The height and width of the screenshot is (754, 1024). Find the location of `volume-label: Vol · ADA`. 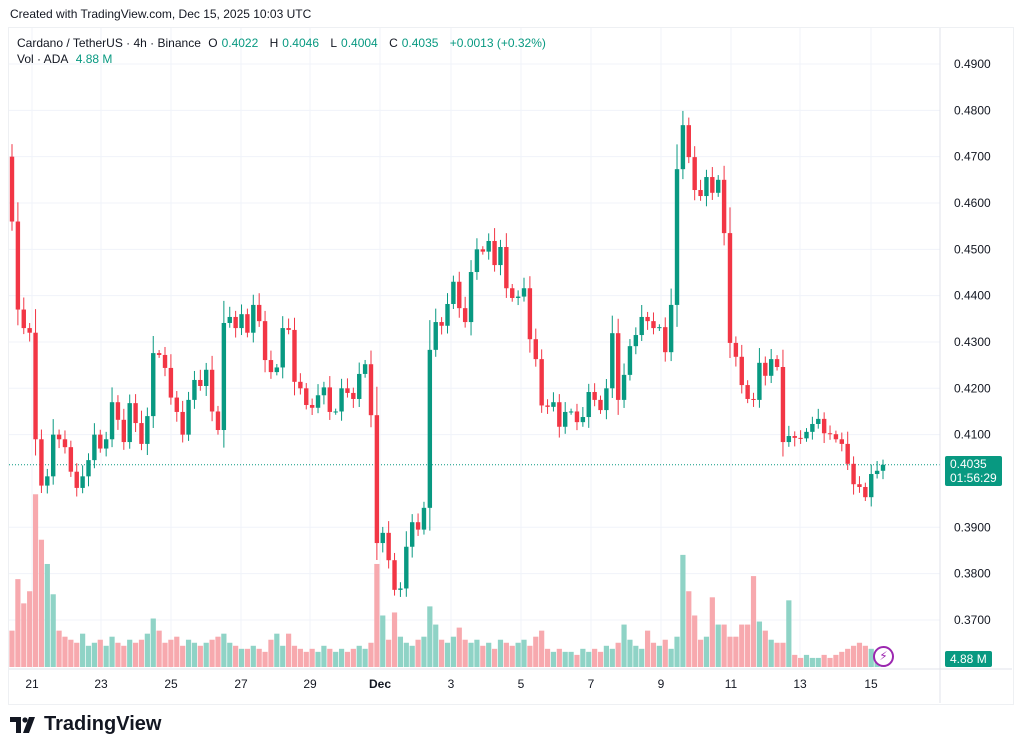

volume-label: Vol · ADA is located at coordinates (43, 59).